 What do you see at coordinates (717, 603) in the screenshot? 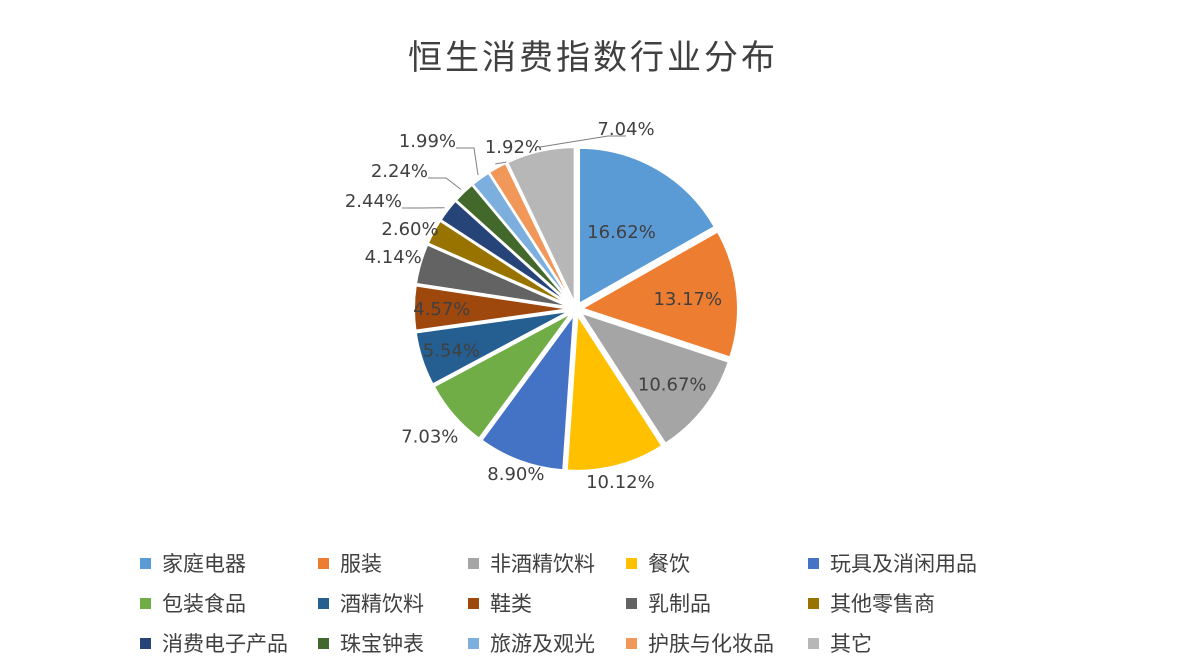
I see `legend-item: 乳制品` at bounding box center [717, 603].